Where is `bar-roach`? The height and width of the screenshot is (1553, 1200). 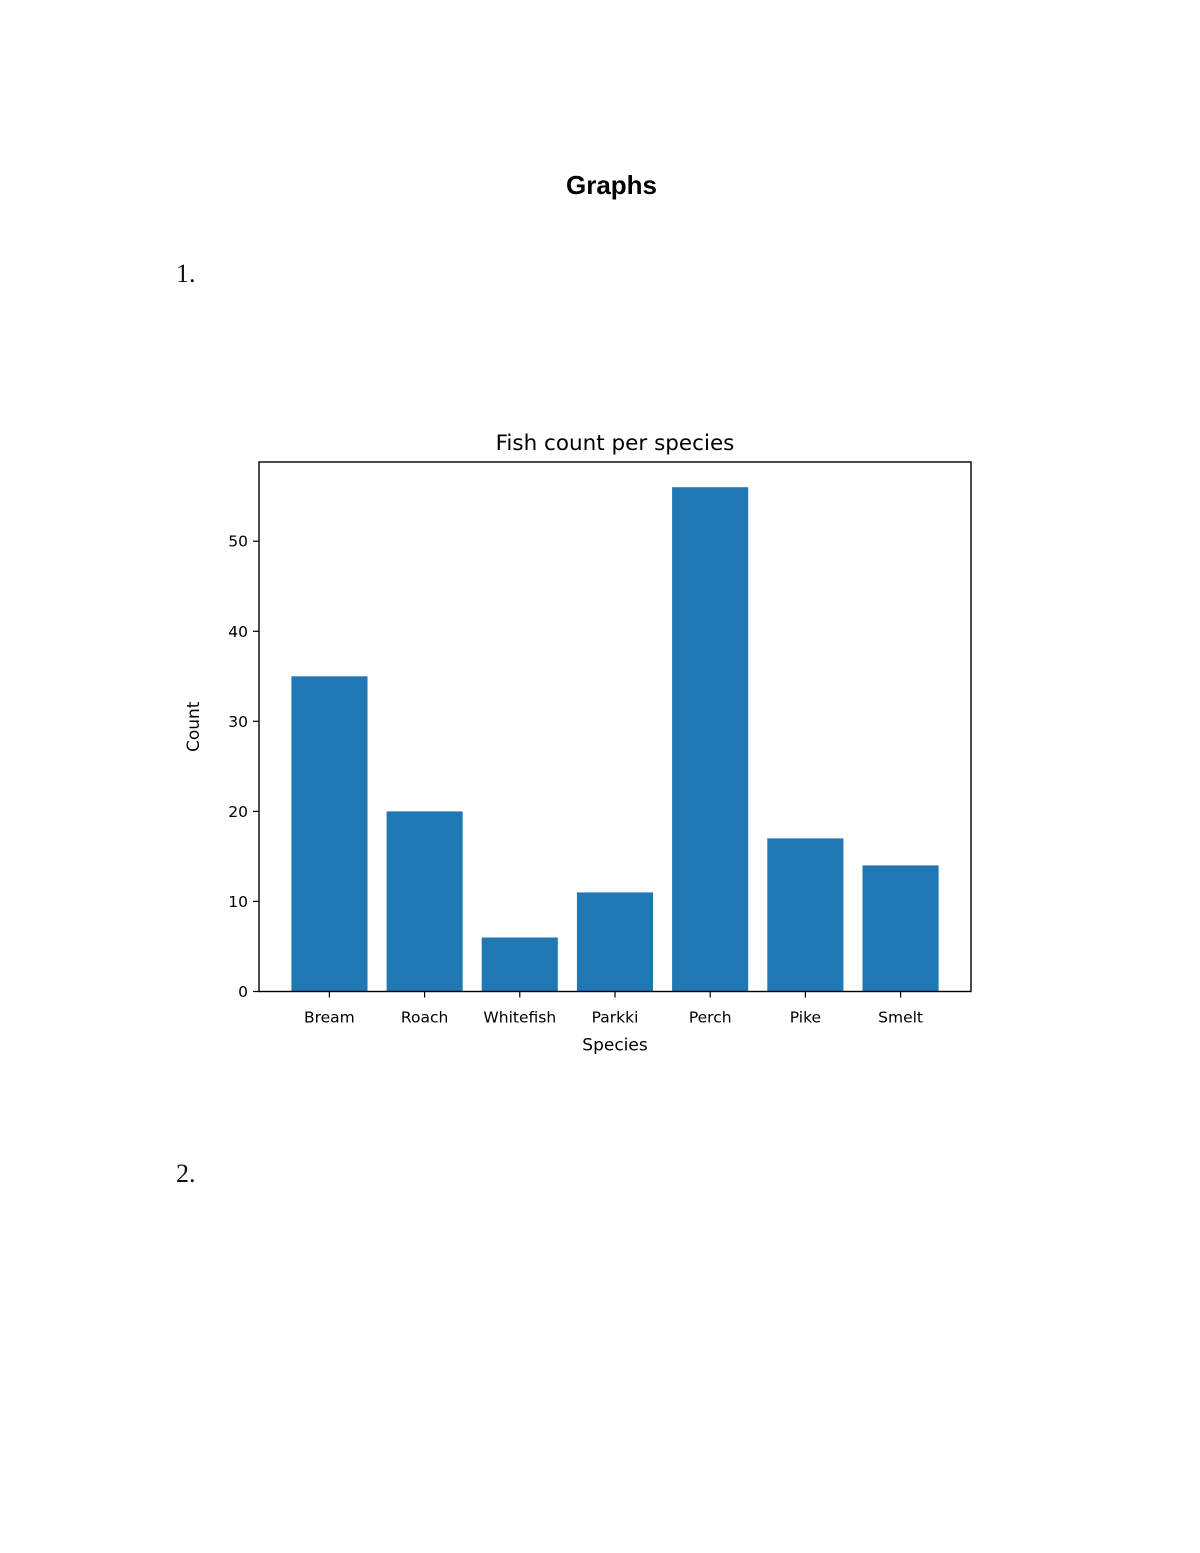 bar-roach is located at coordinates (424, 901).